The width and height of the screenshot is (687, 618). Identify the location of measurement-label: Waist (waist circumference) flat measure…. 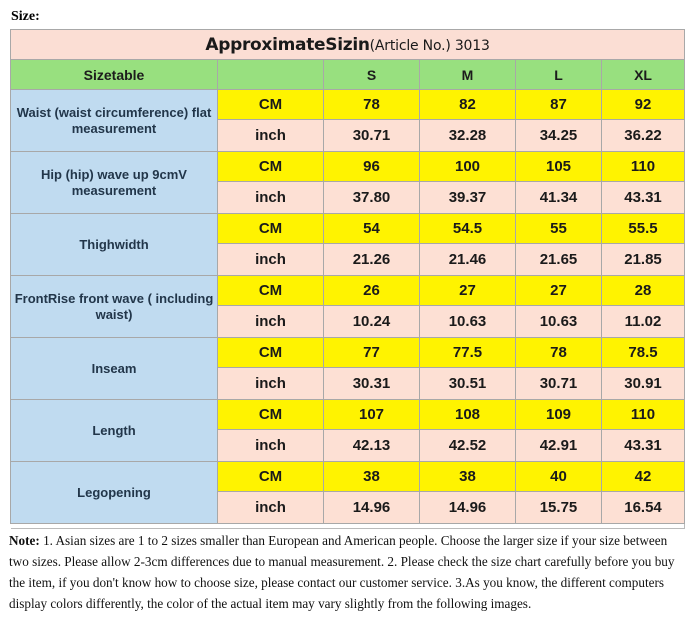
(114, 120).